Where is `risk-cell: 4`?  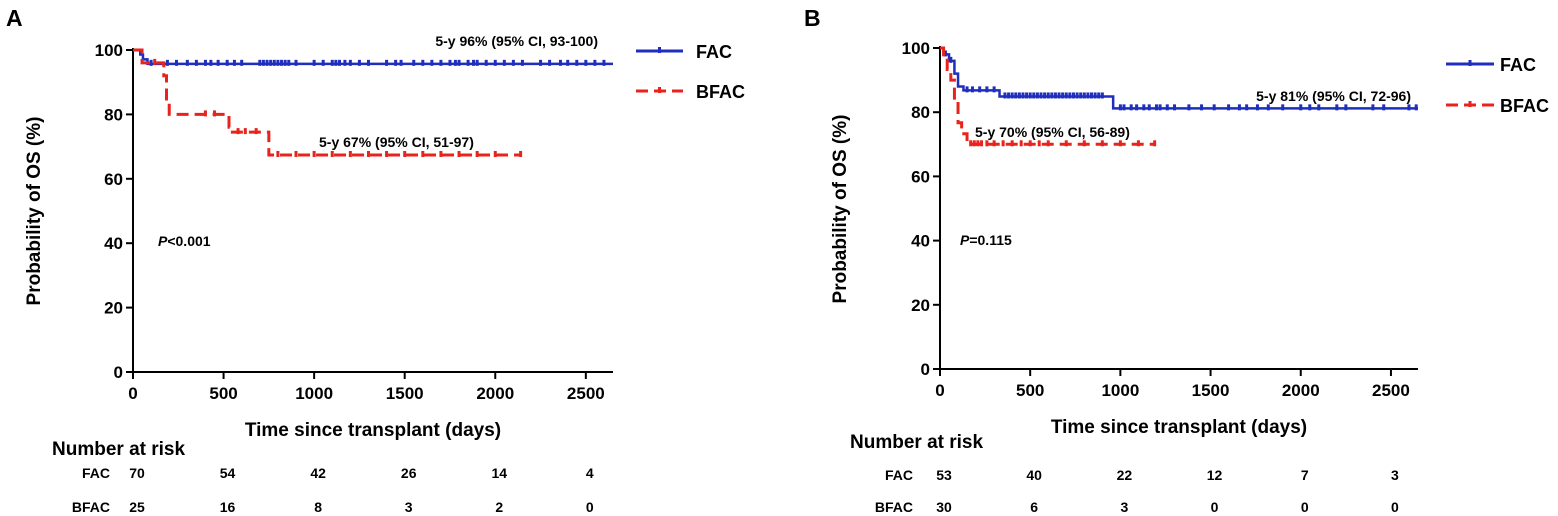 risk-cell: 4 is located at coordinates (590, 473).